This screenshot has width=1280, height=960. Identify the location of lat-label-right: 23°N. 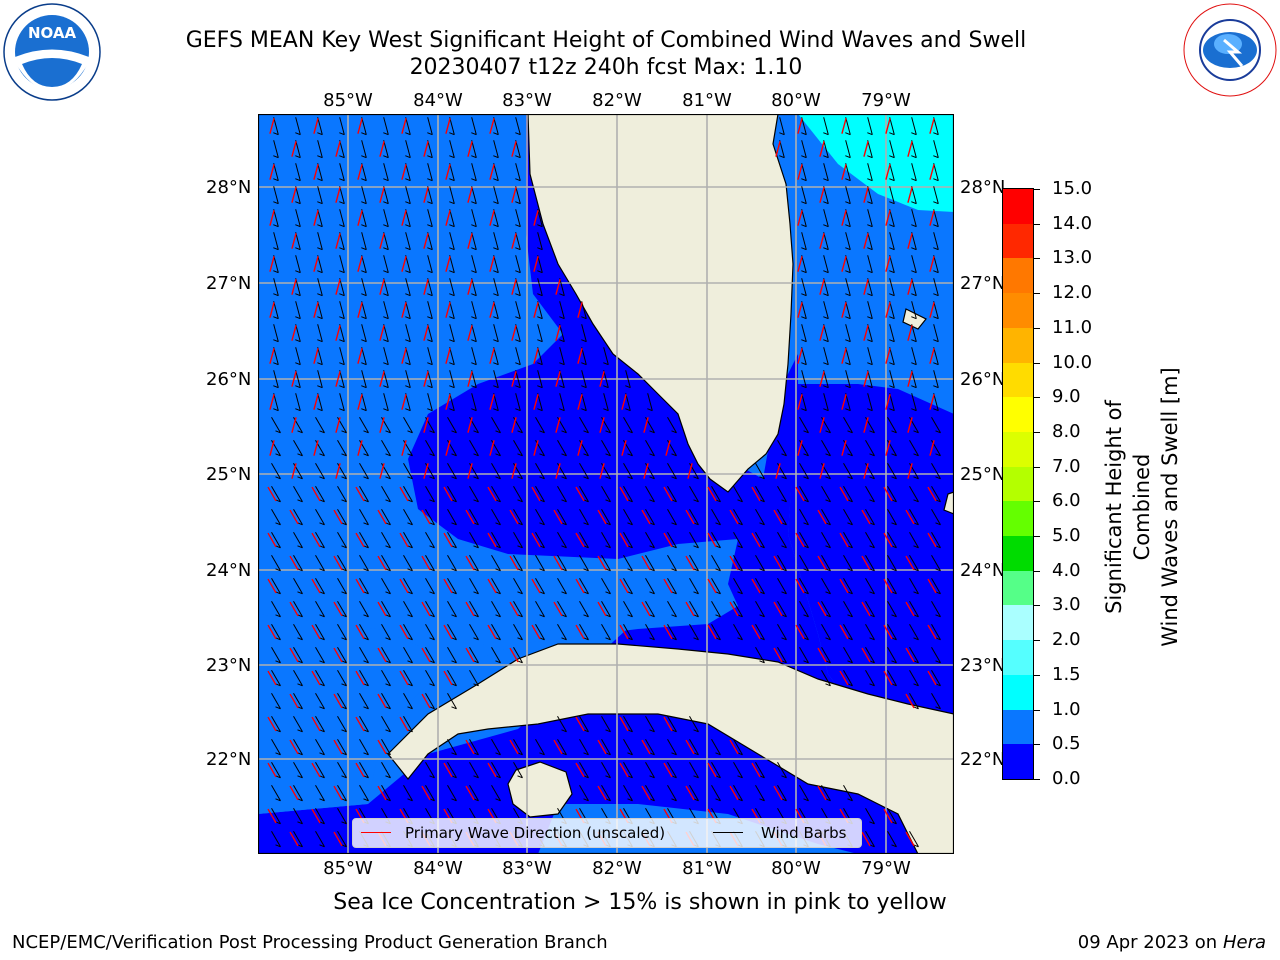
(983, 665).